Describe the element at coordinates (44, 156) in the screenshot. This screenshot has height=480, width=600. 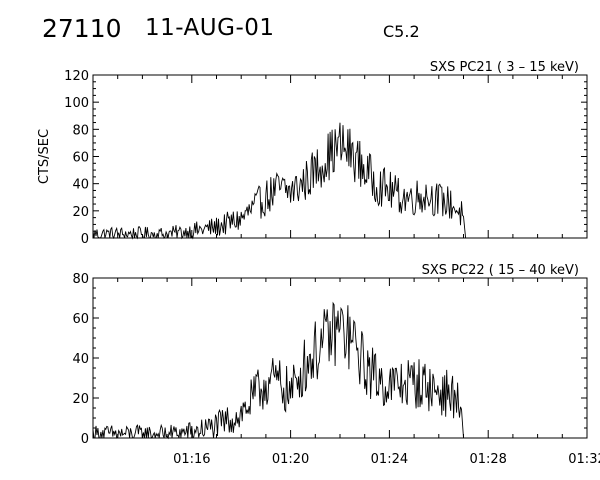
I see `y-axis-label: CTS/SEC` at that location.